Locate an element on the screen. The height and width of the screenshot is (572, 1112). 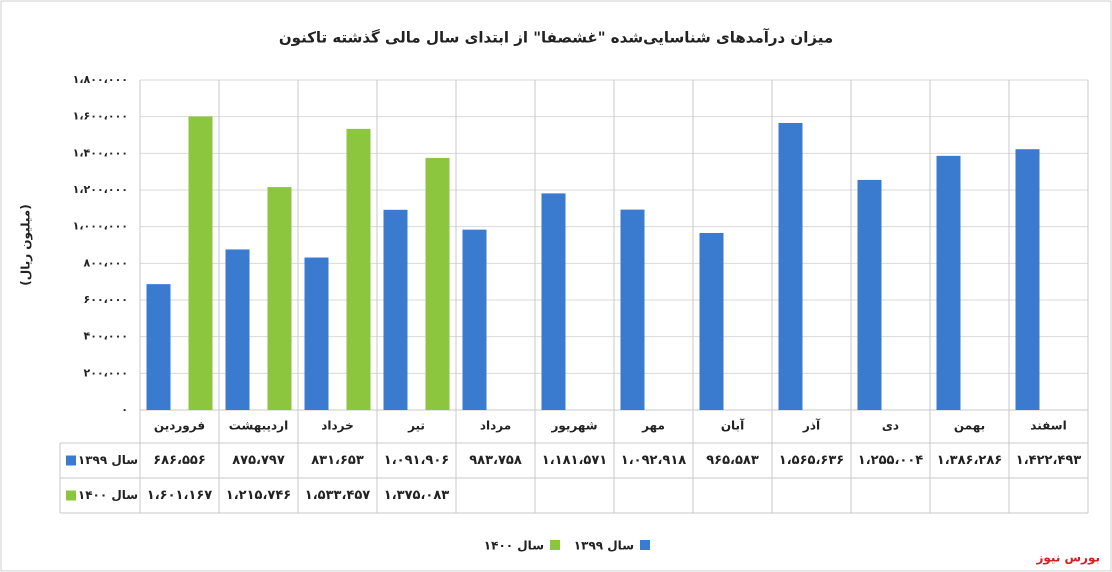
data-label: ۱،۶۰۱،۱۶۷ is located at coordinates (179, 495).